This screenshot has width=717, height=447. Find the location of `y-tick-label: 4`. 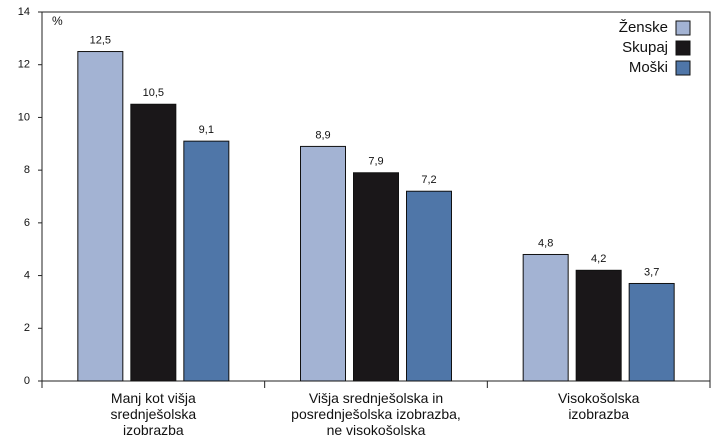

y-tick-label: 4 is located at coordinates (27, 275).